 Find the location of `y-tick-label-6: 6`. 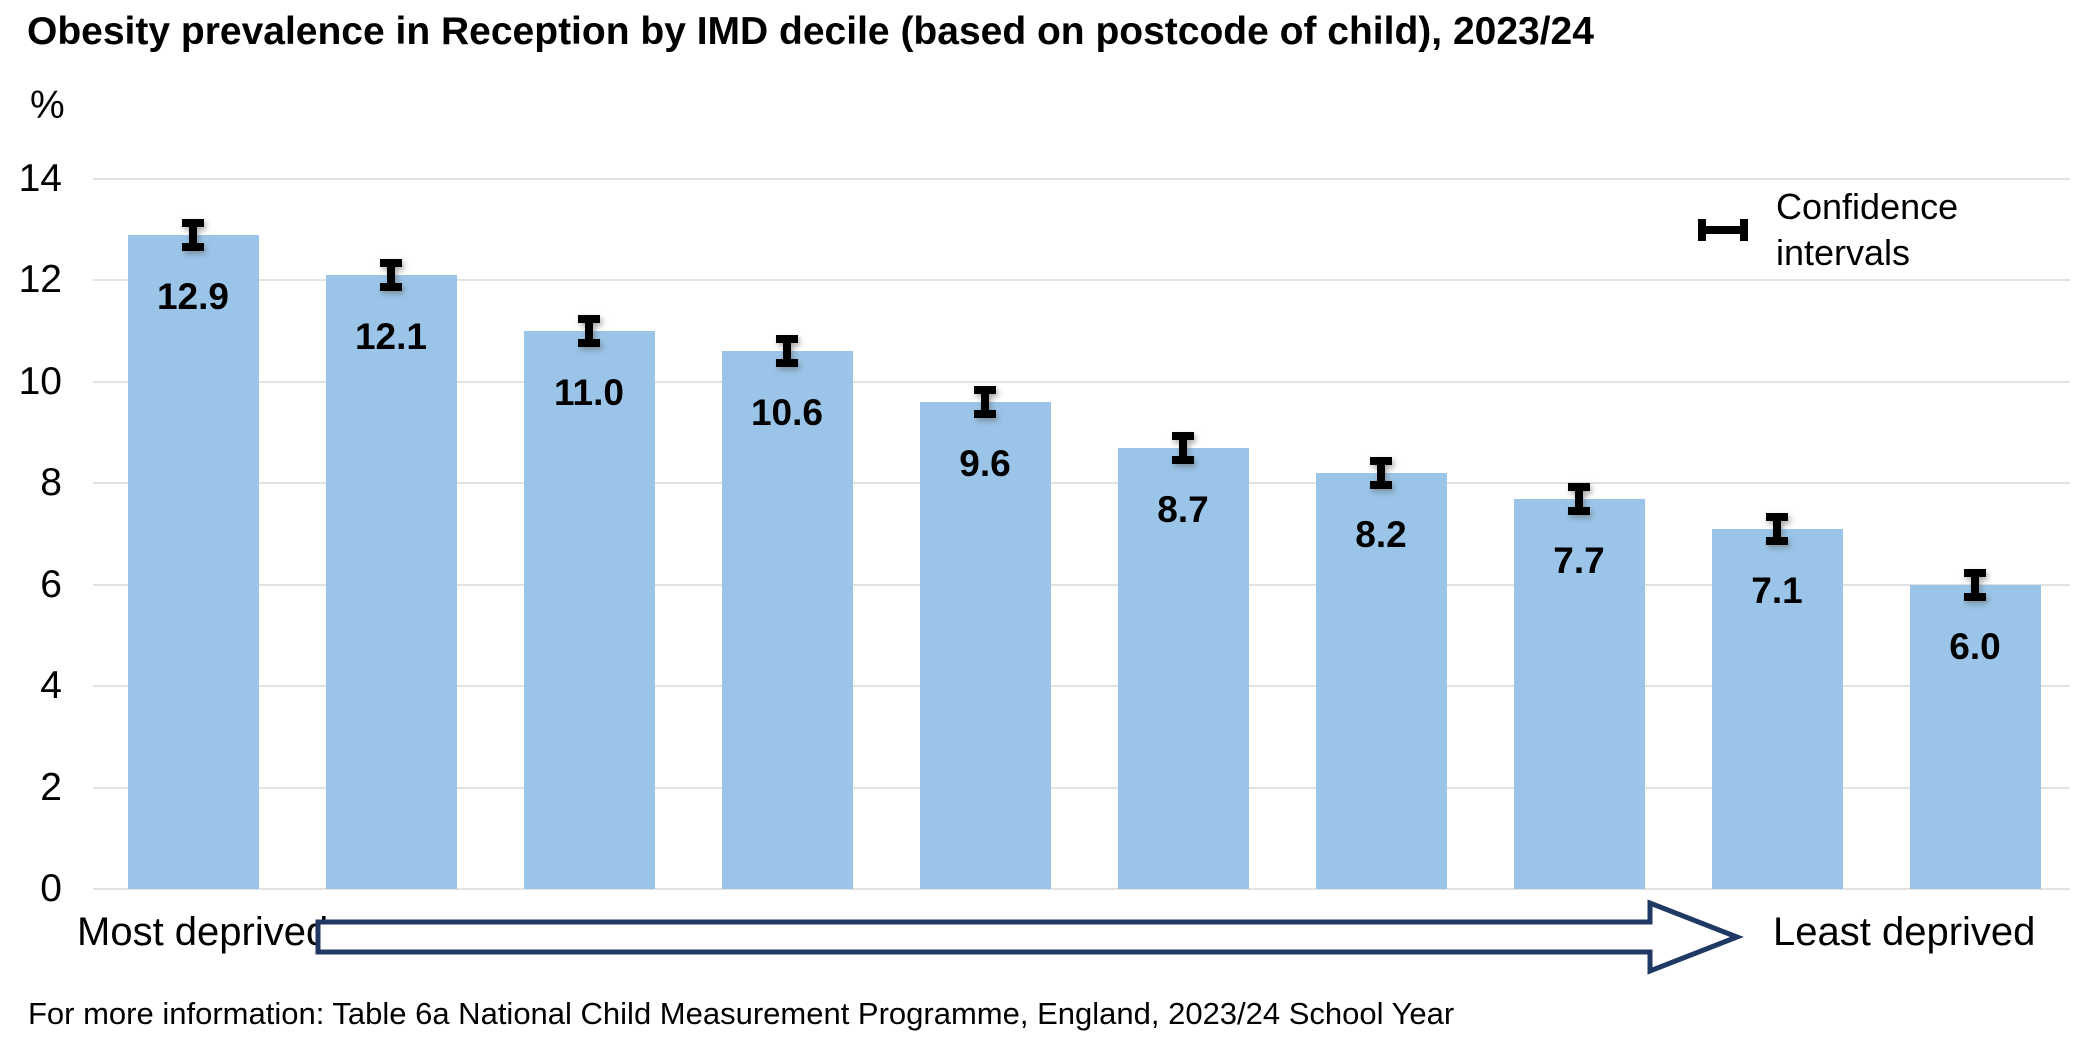

y-tick-label-6: 6 is located at coordinates (51, 584).